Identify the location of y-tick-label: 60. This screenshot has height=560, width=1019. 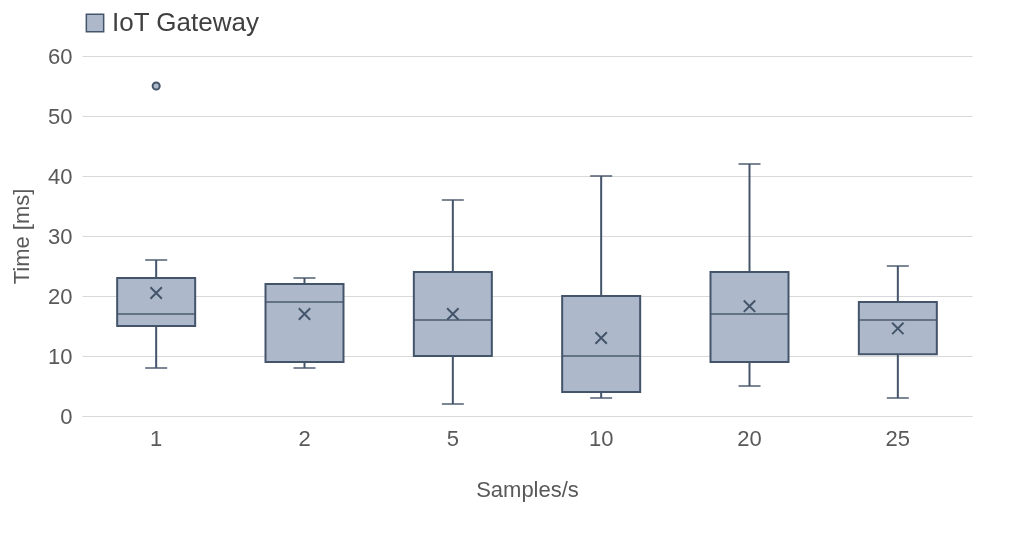
(60, 56).